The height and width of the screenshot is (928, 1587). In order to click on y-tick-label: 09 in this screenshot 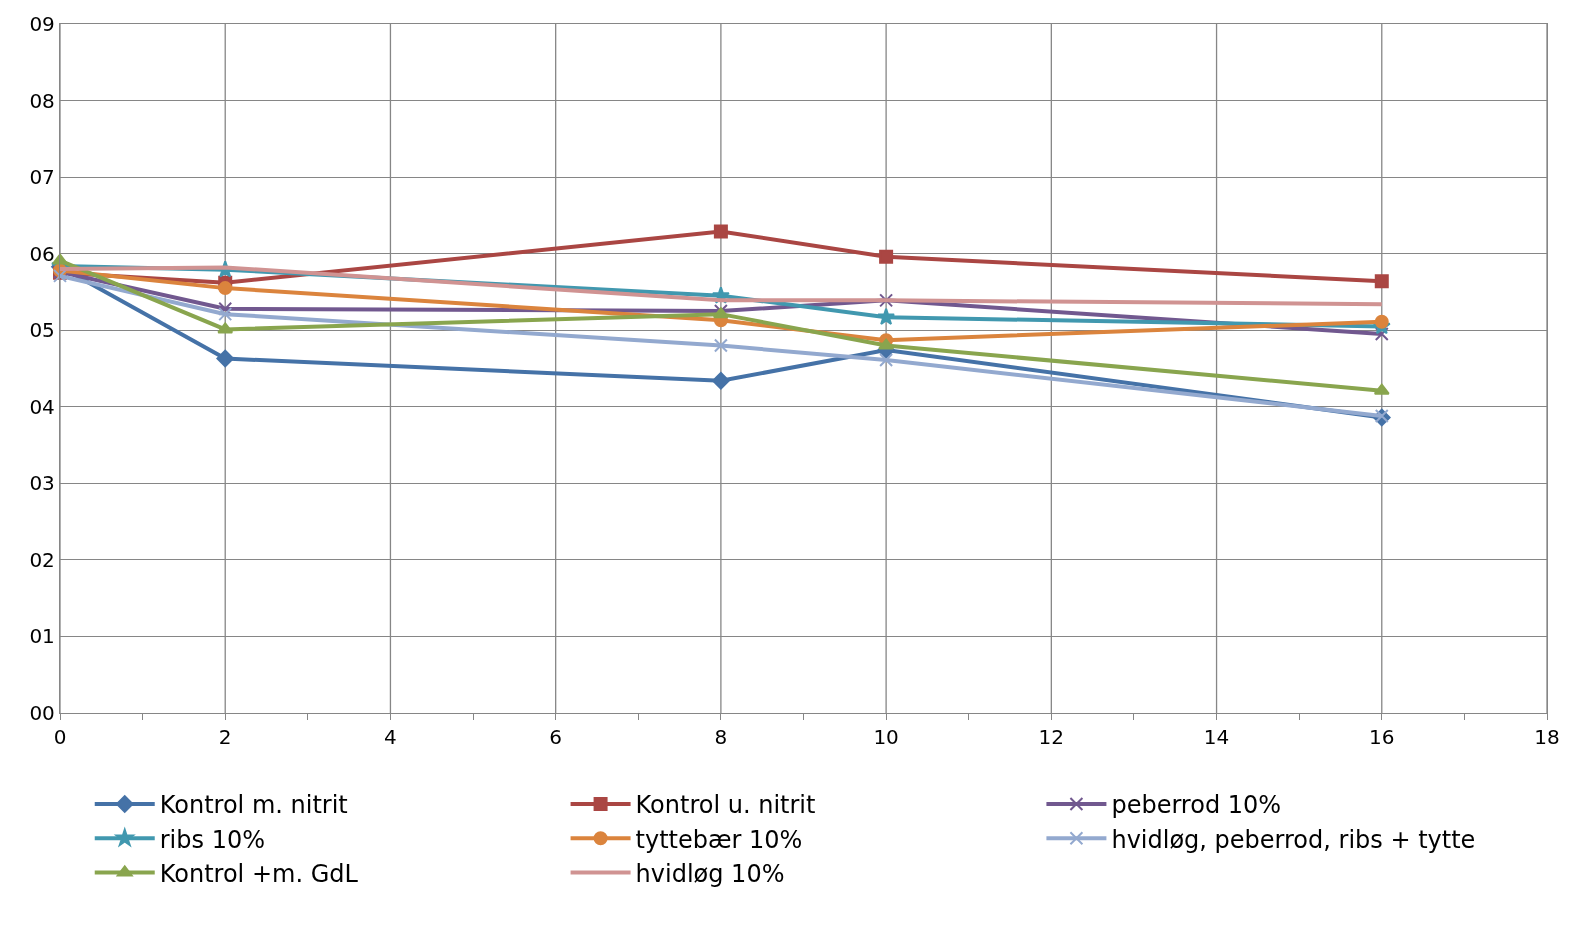, I will do `click(42, 24)`.